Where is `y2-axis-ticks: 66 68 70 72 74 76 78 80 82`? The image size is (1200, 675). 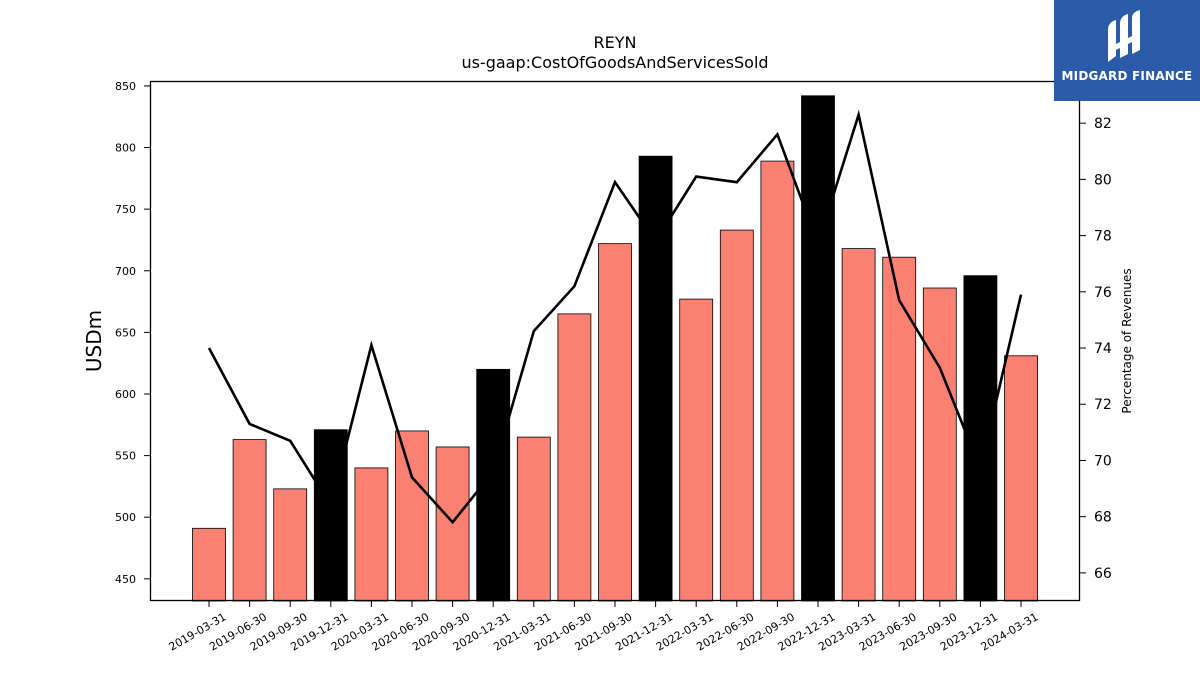
y2-axis-ticks: 66 68 70 72 74 76 78 80 82 is located at coordinates (1096, 349).